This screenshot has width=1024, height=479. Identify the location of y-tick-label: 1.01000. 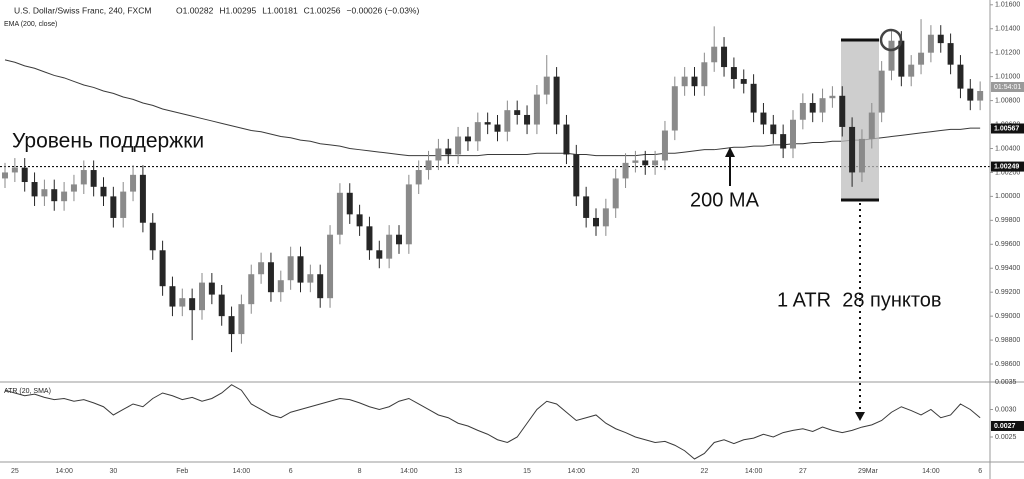
(1007, 76).